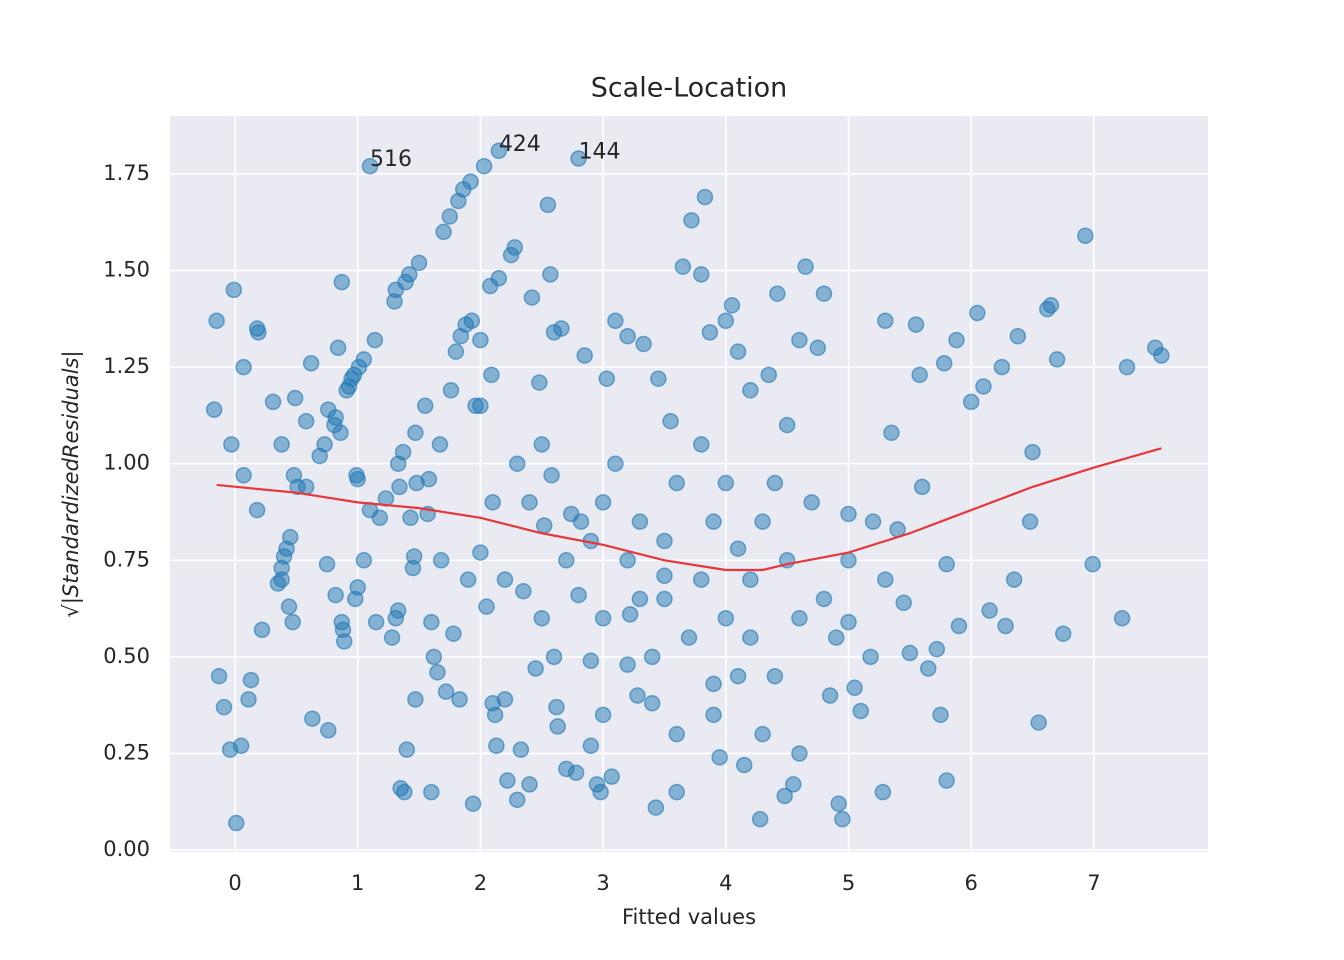  What do you see at coordinates (689, 88) in the screenshot?
I see `chart-title: Scale-Location` at bounding box center [689, 88].